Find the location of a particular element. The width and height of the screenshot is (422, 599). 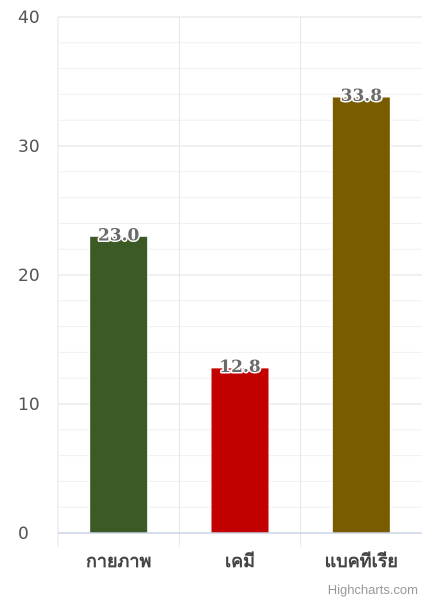

x-axis-tick-labels: กายภาพ เคมี แบคทีเรีย is located at coordinates (242, 561).